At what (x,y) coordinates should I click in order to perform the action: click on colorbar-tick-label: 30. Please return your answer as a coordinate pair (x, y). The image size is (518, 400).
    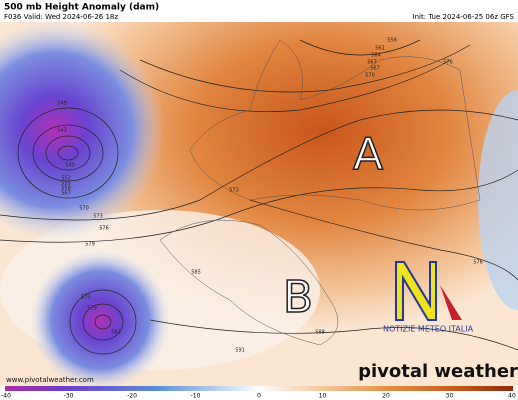
    Looking at the image, I should click on (450, 396).